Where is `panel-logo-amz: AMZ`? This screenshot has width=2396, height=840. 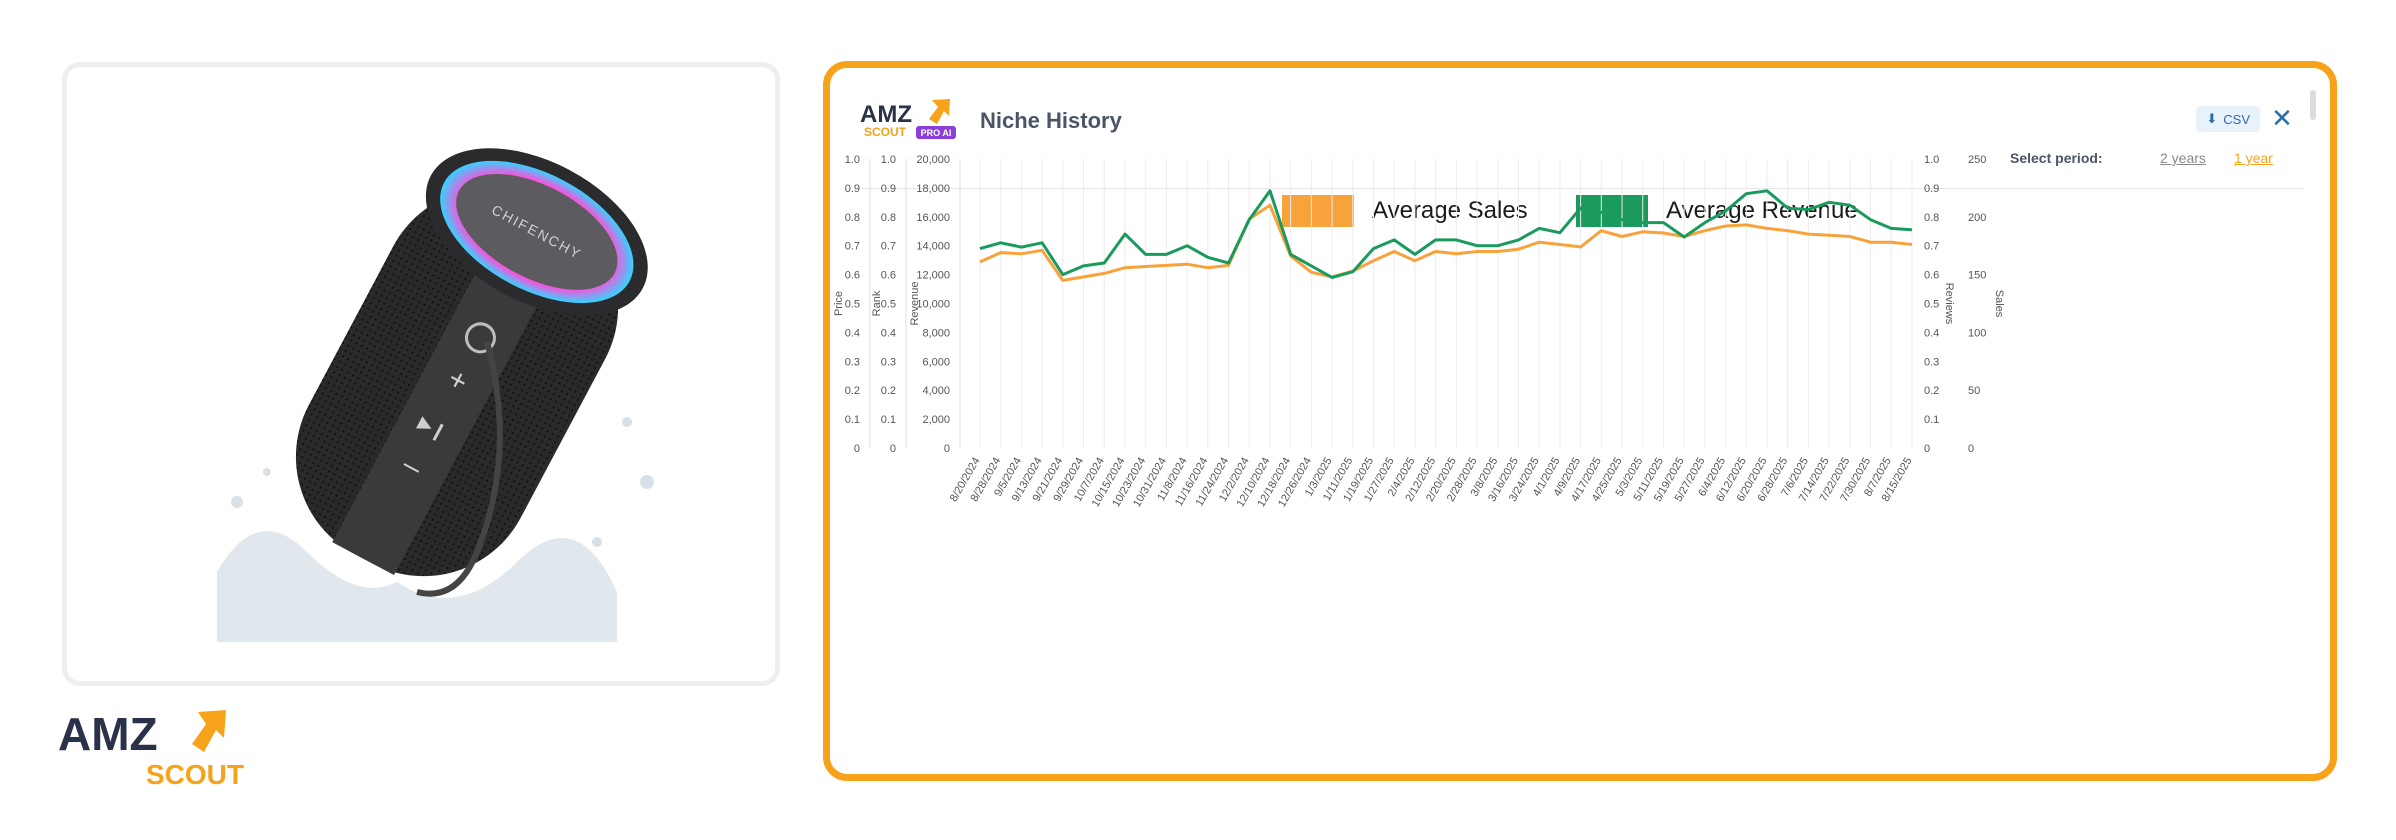 panel-logo-amz: AMZ is located at coordinates (886, 114).